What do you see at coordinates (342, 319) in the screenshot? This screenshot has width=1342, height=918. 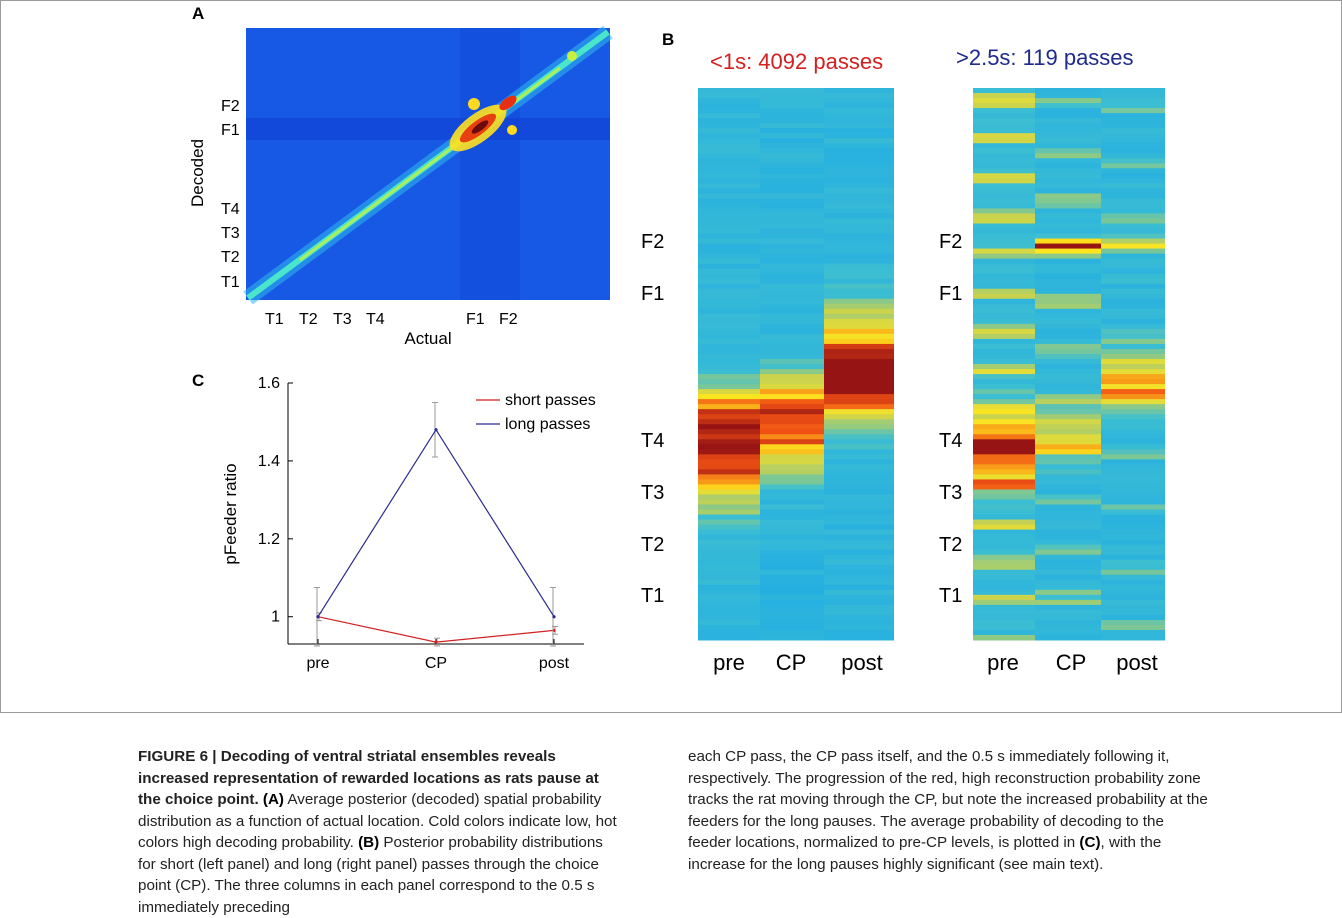 I see `panel-a-xtick-t3: T3` at bounding box center [342, 319].